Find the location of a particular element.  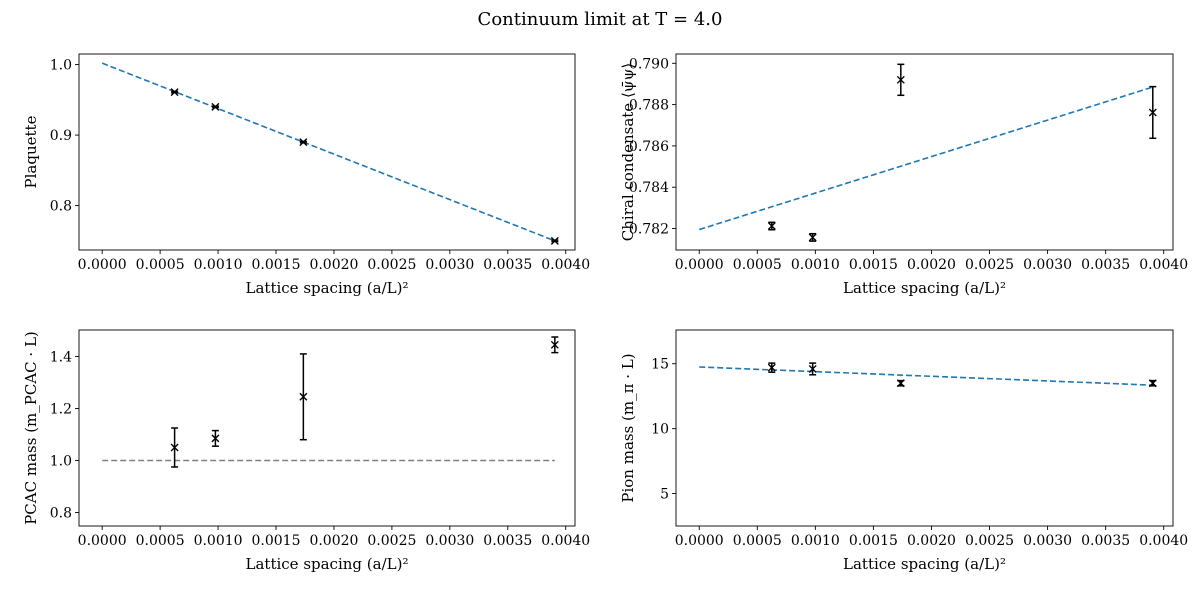

y-axis-label: Chiral condensate ⟨ψ̄ψ⟩ is located at coordinates (628, 152).